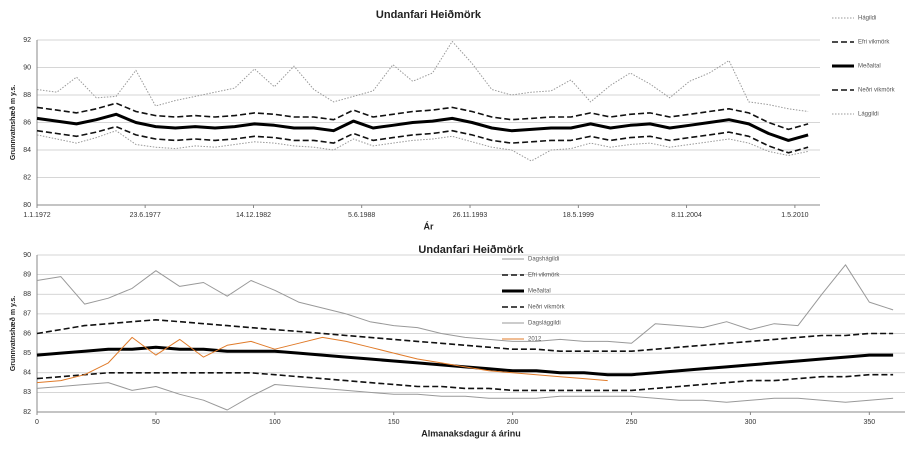  I want to click on x-tick-label: 200, so click(513, 422).